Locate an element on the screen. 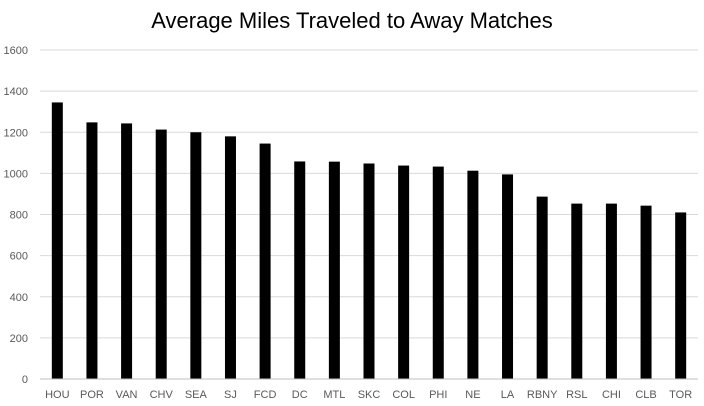 The width and height of the screenshot is (704, 406). bar-sea is located at coordinates (196, 255).